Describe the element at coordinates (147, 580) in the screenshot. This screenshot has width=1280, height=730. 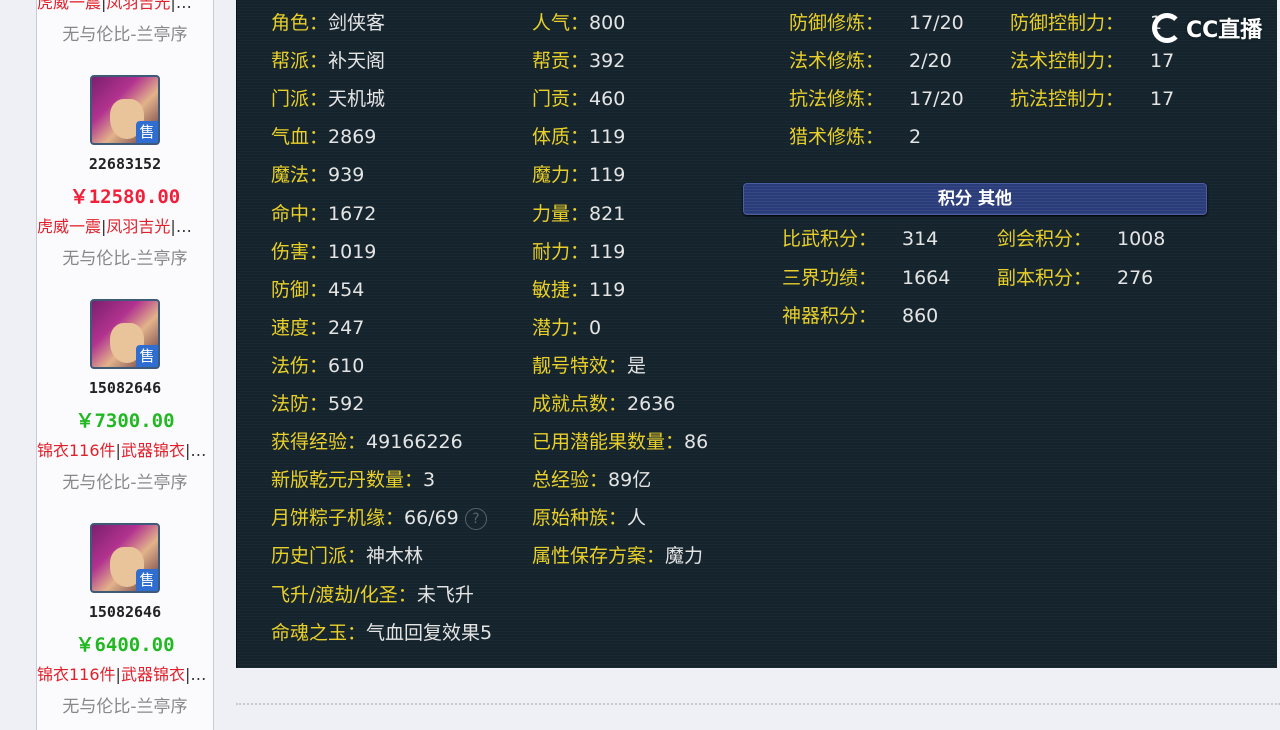
I see `sale-badge: 售` at that location.